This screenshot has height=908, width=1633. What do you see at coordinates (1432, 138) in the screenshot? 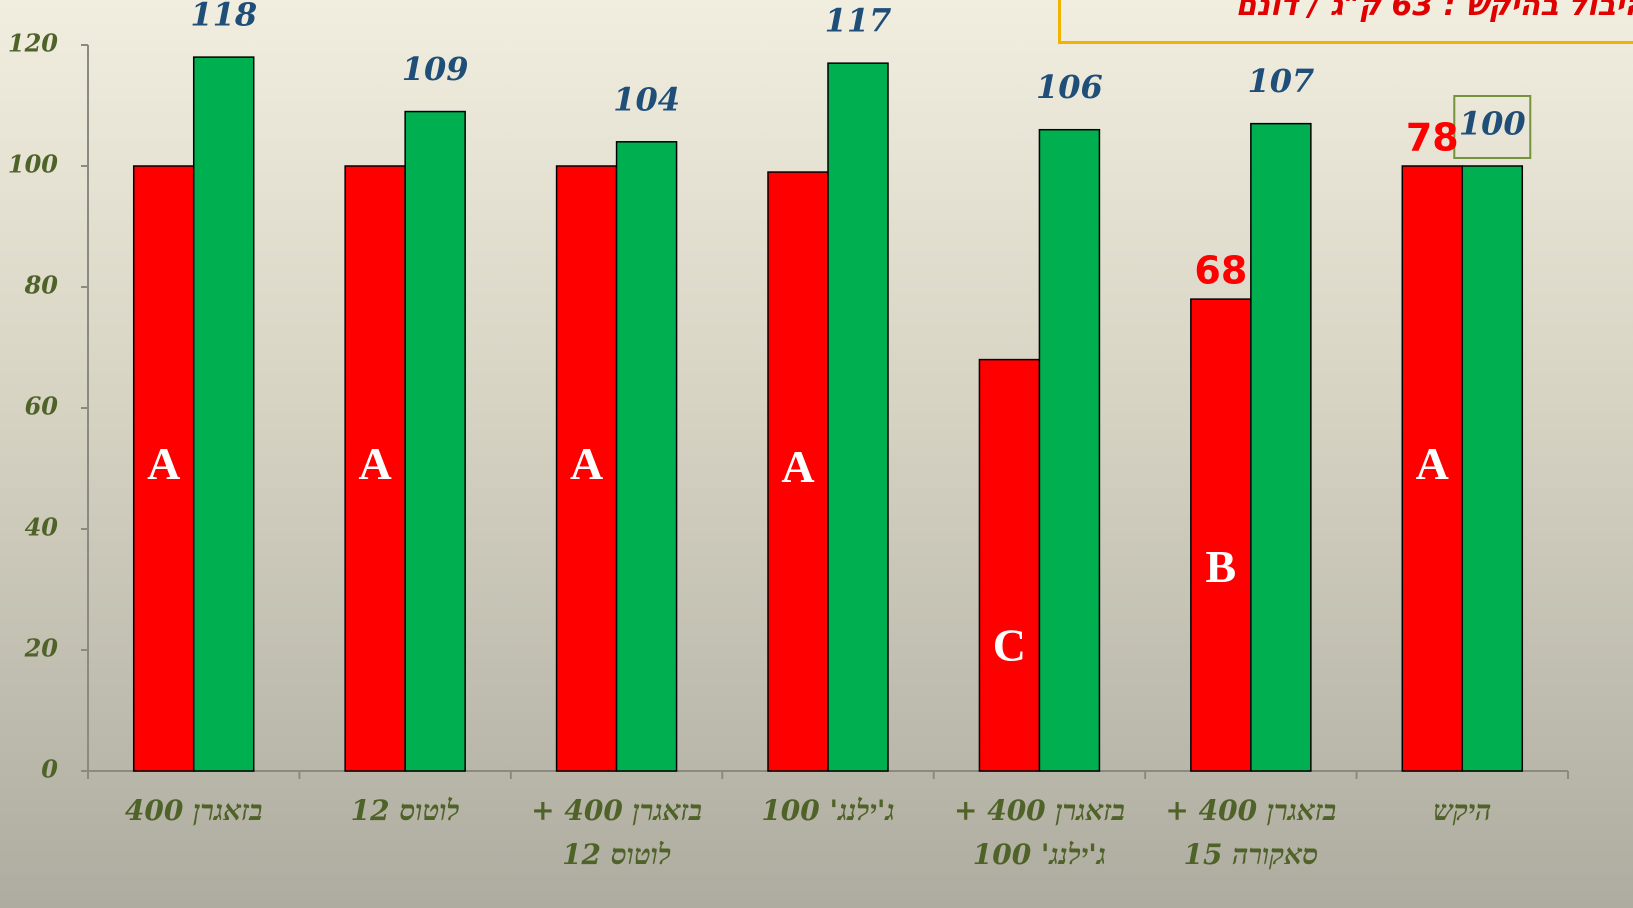
I see `annotation: 78` at bounding box center [1432, 138].